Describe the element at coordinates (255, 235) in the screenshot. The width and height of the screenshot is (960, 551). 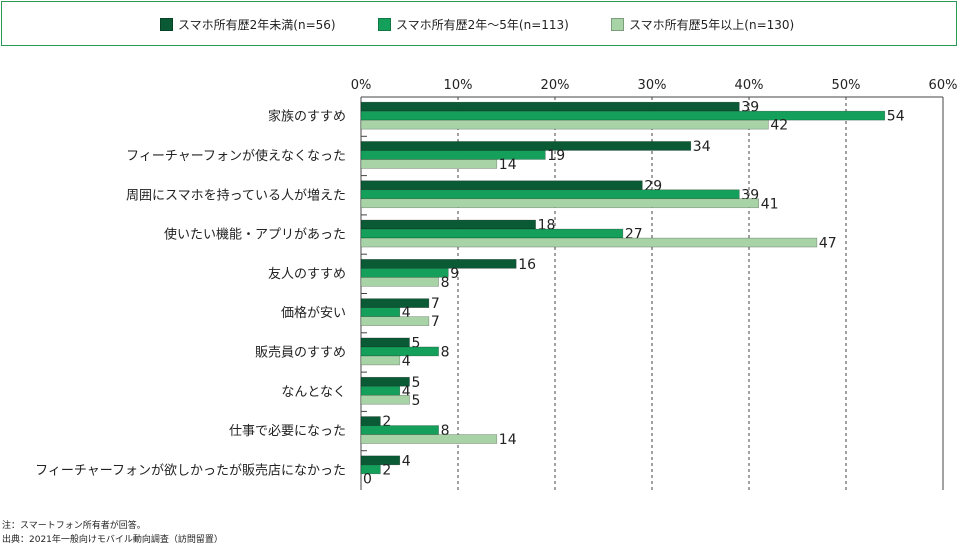
I see `category-label: 使いたい機能・アプリがあった` at that location.